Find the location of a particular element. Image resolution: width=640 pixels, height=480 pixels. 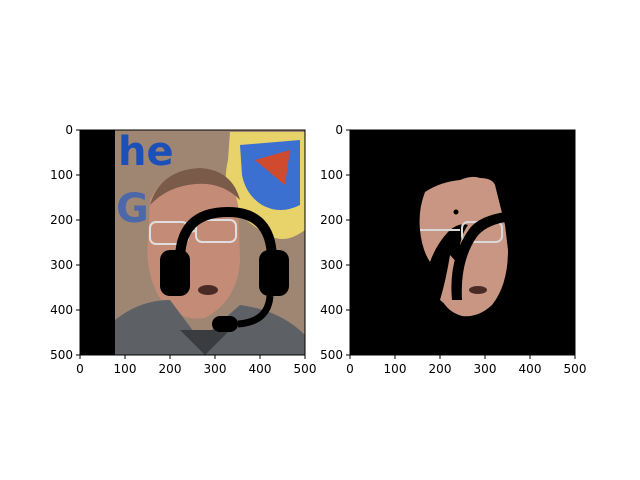

right-y-tick-label: 500 is located at coordinates (331, 355).